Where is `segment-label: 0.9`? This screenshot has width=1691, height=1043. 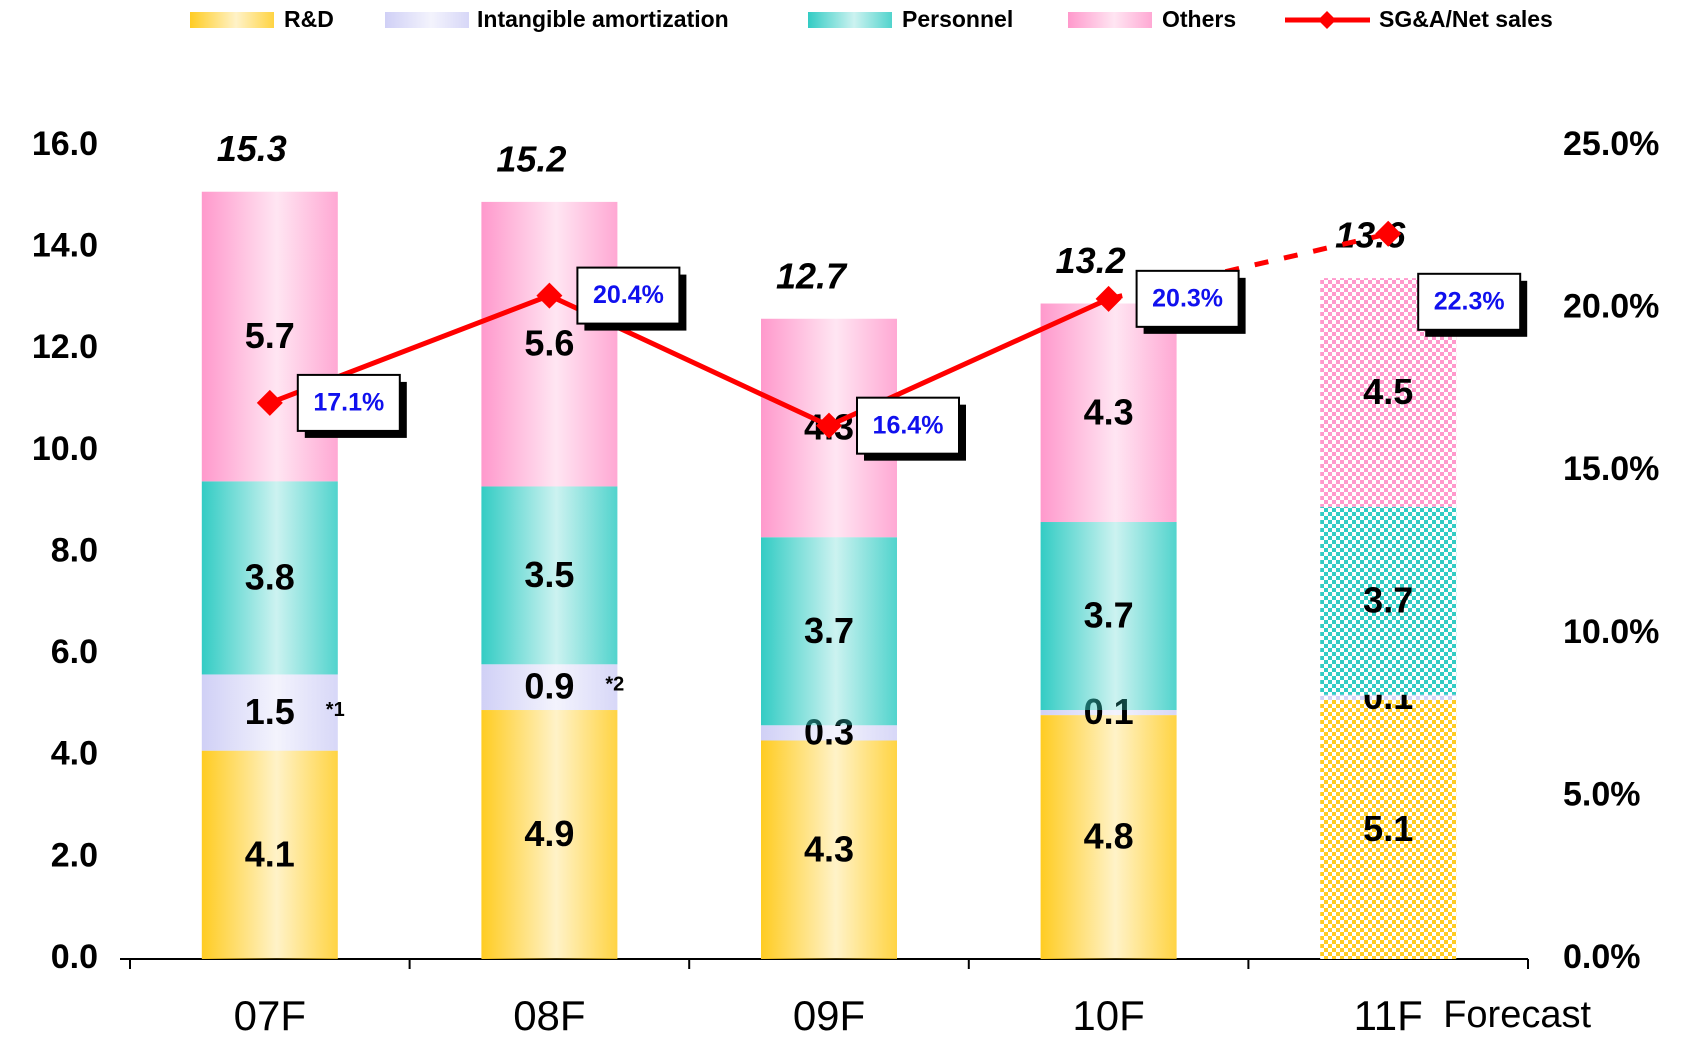
segment-label: 0.9 is located at coordinates (549, 686).